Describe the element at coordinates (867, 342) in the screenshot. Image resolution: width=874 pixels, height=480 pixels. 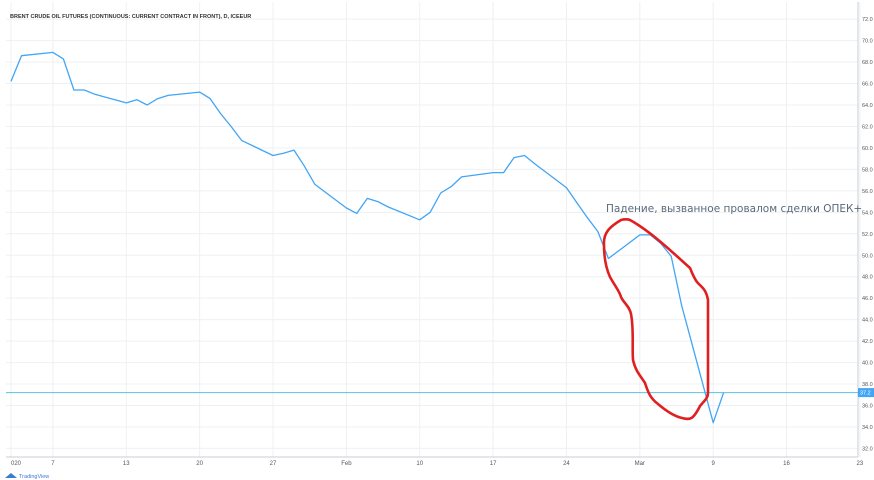
I see `y-tick-label: 42.0` at that location.